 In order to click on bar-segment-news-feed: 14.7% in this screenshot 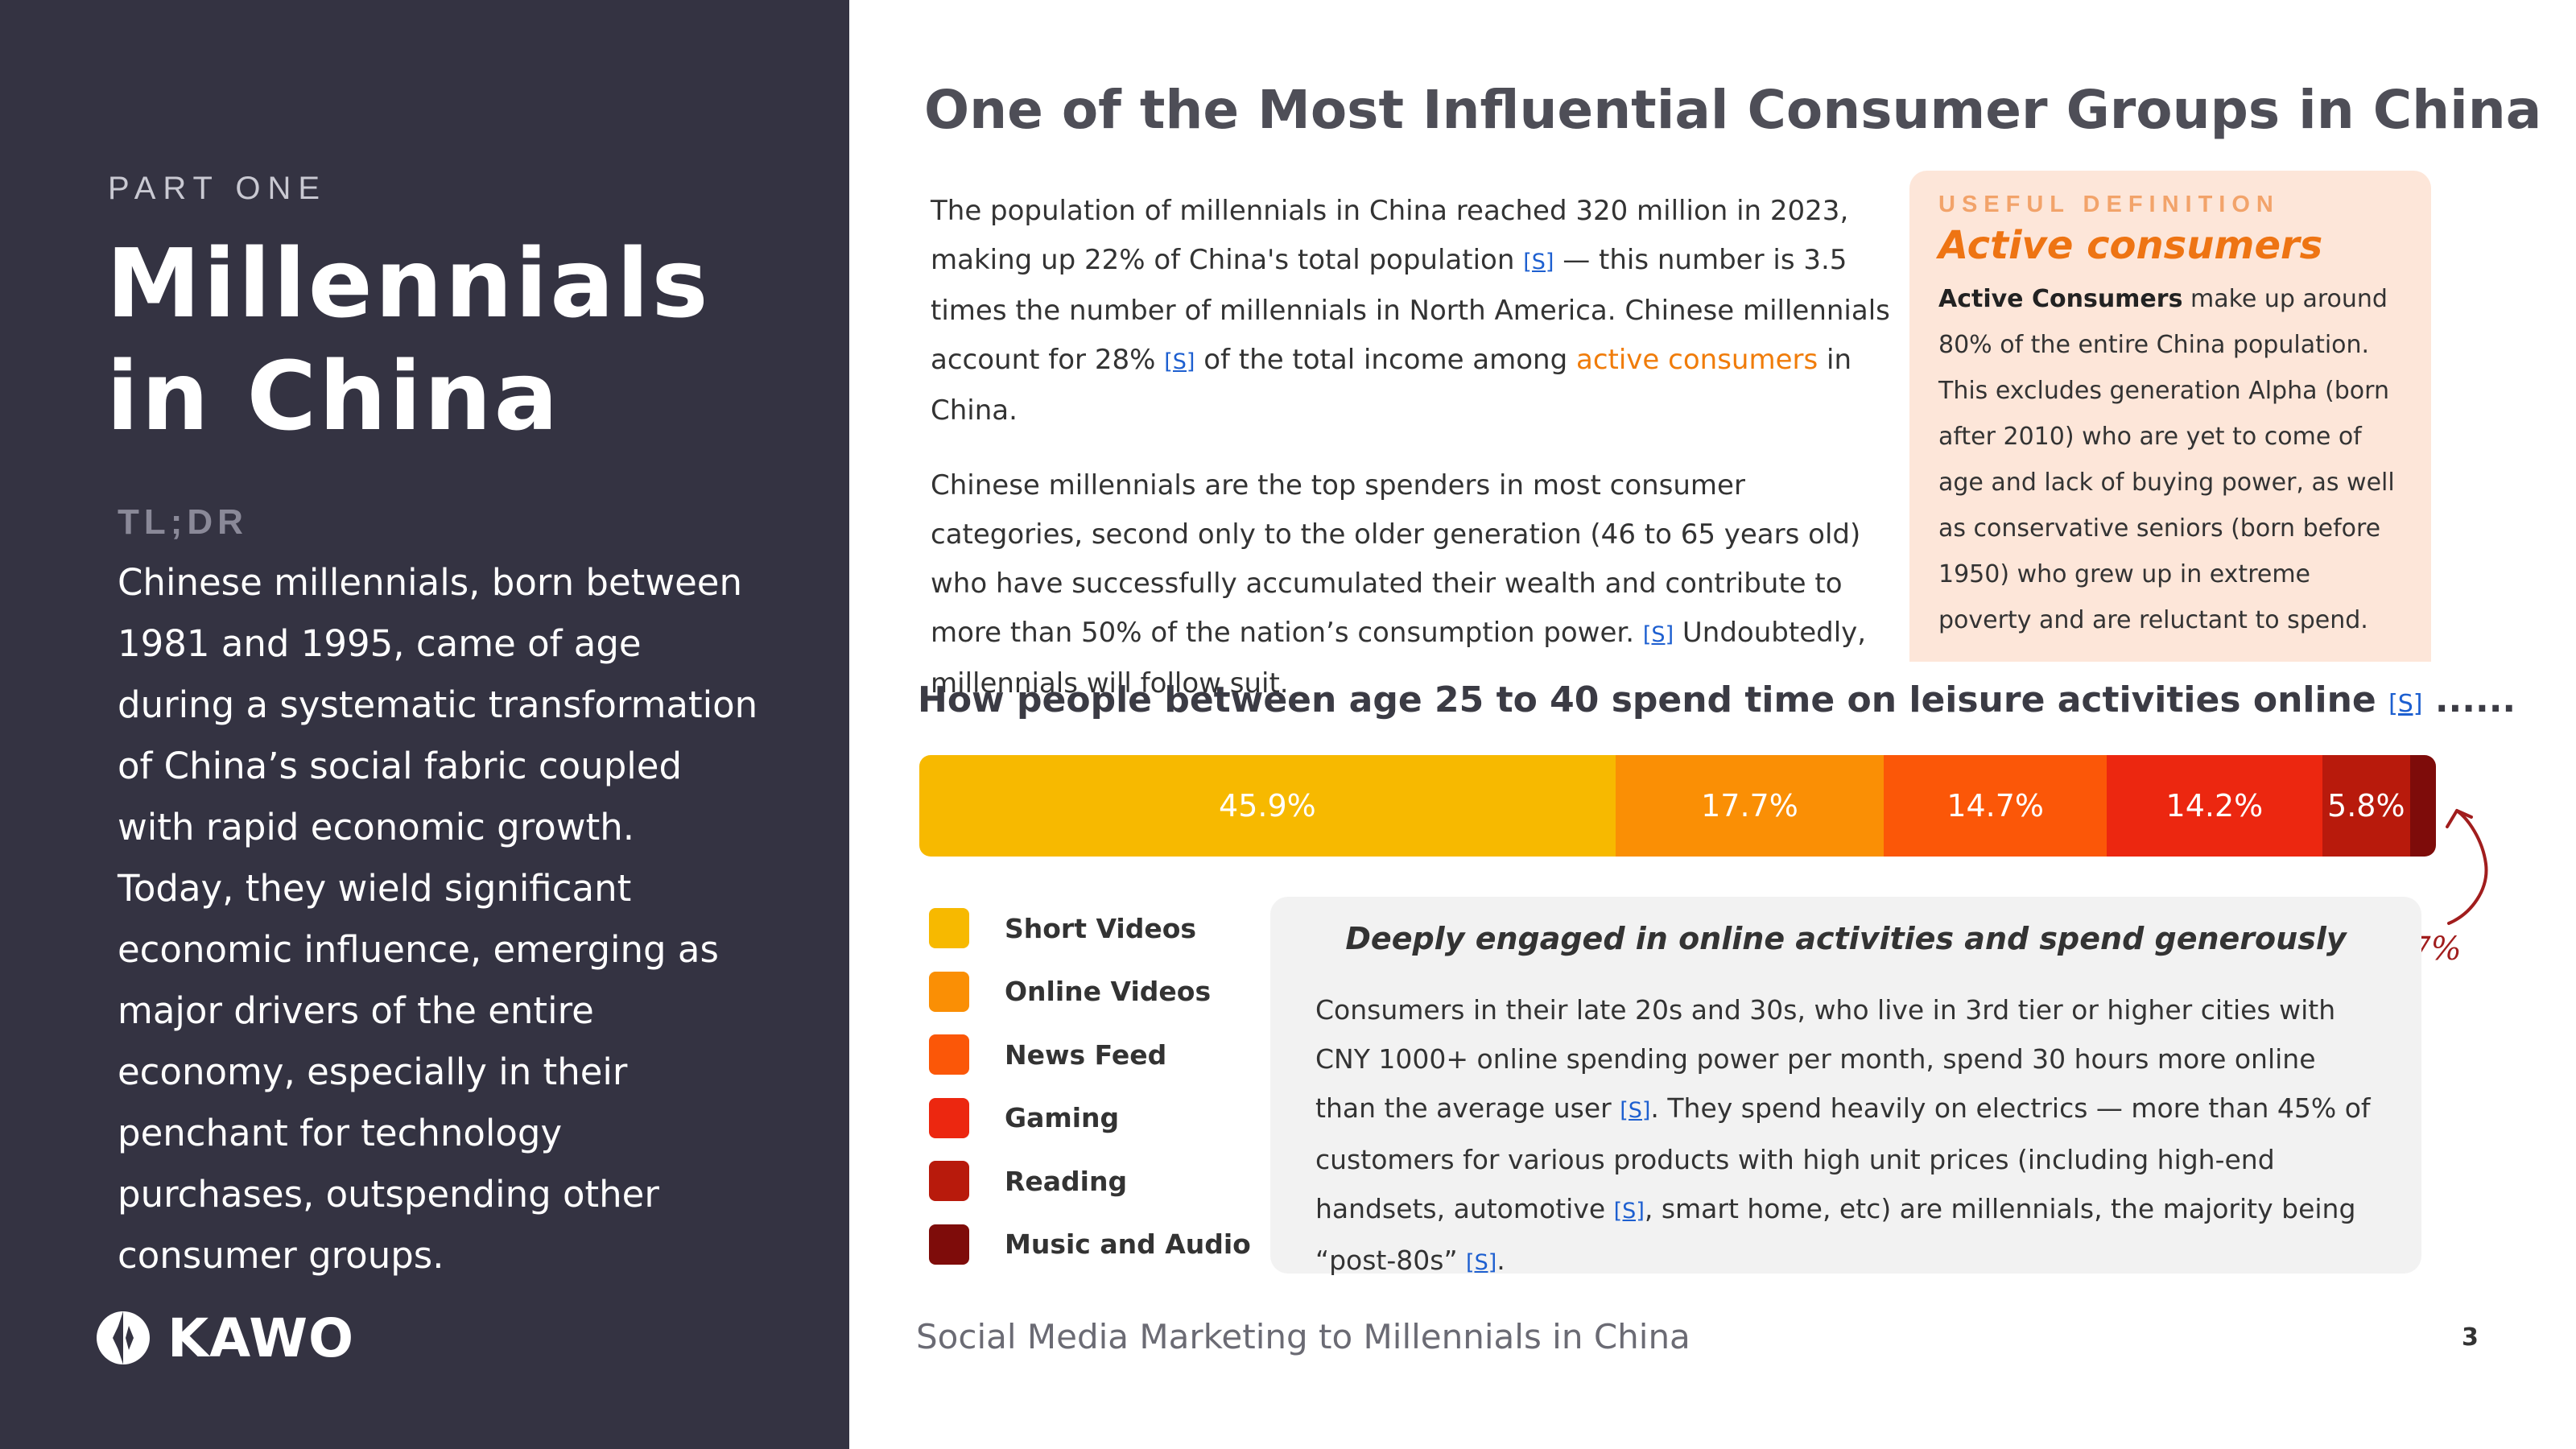, I will do `click(1995, 806)`.